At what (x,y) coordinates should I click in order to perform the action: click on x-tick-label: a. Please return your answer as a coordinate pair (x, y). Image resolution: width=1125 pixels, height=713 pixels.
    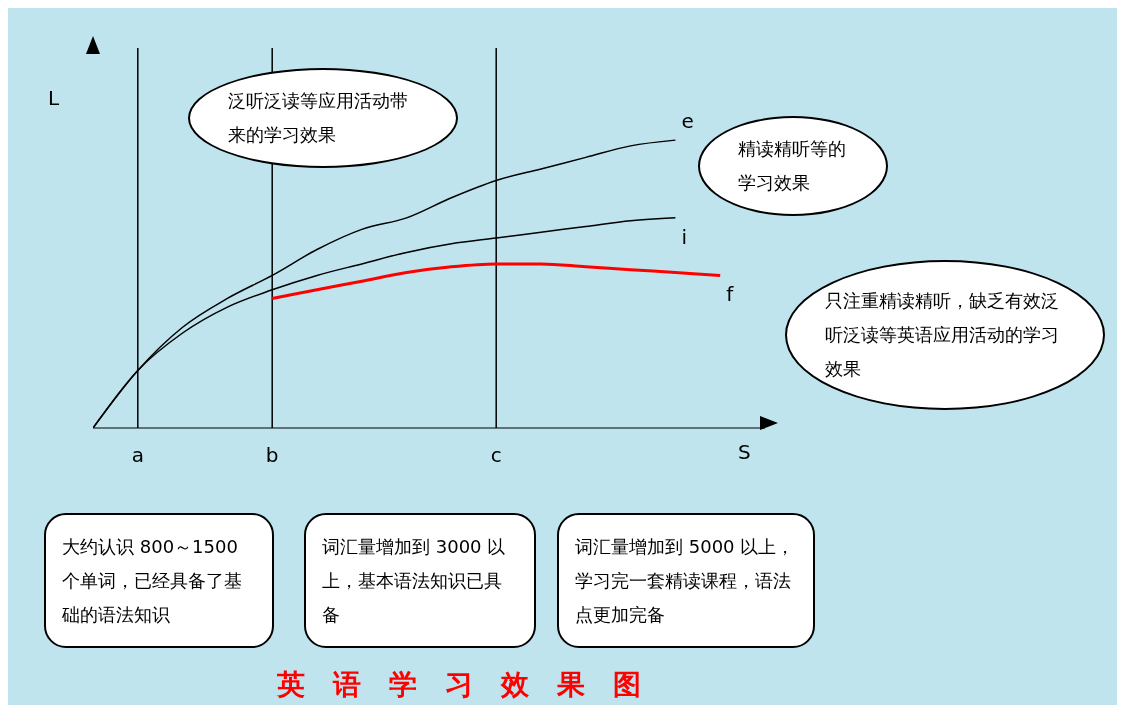
    Looking at the image, I should click on (137, 455).